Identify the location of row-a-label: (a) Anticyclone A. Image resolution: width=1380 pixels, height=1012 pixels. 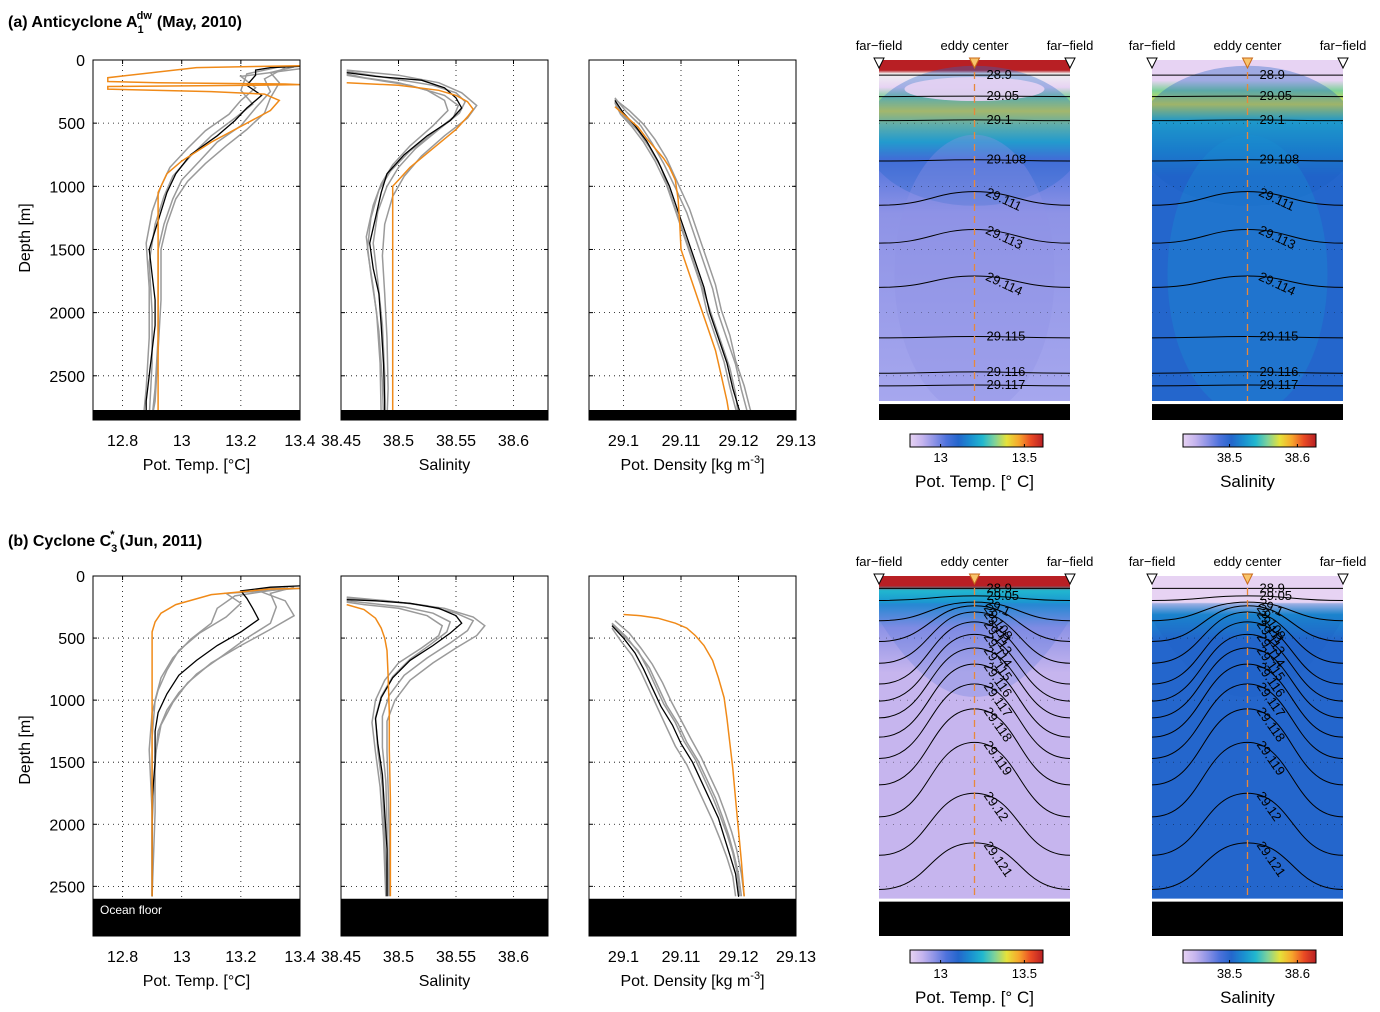
(73, 22).